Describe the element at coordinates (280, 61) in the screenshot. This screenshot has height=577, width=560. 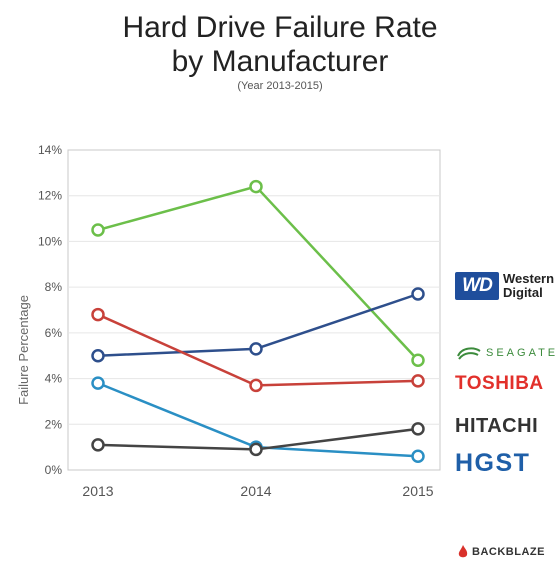
I see `chart-title-line-2: by Manufacturer` at that location.